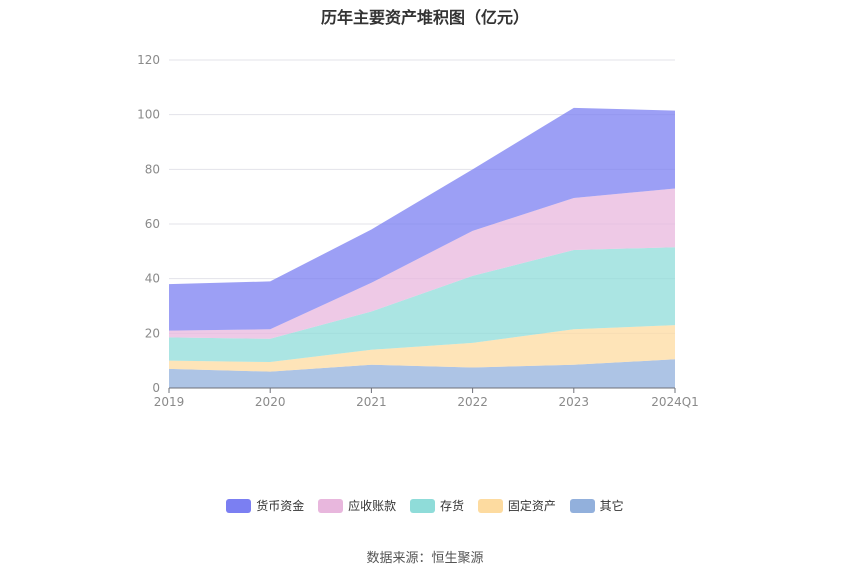 The image size is (850, 575). Describe the element at coordinates (152, 169) in the screenshot. I see `y-tick-label: 80` at that location.